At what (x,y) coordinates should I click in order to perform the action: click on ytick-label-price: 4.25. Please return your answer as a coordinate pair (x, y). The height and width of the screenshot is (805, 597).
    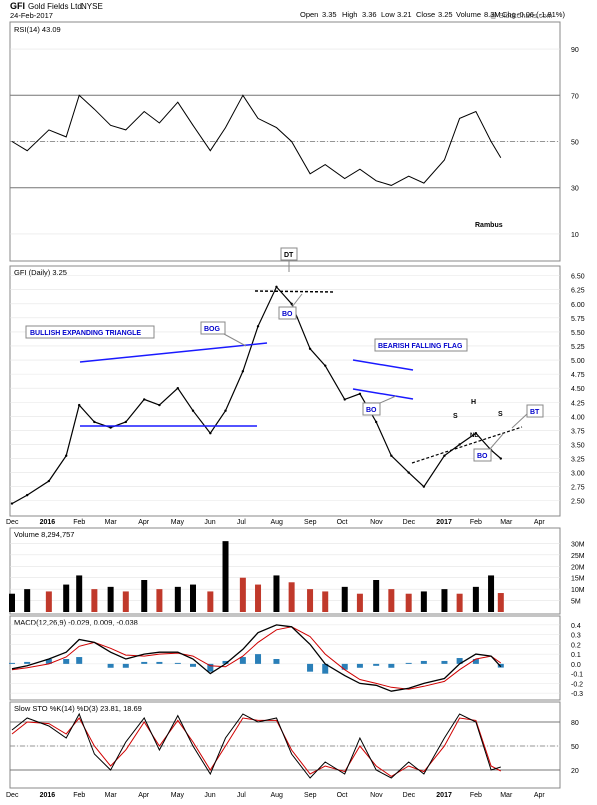
    Looking at the image, I should click on (578, 403).